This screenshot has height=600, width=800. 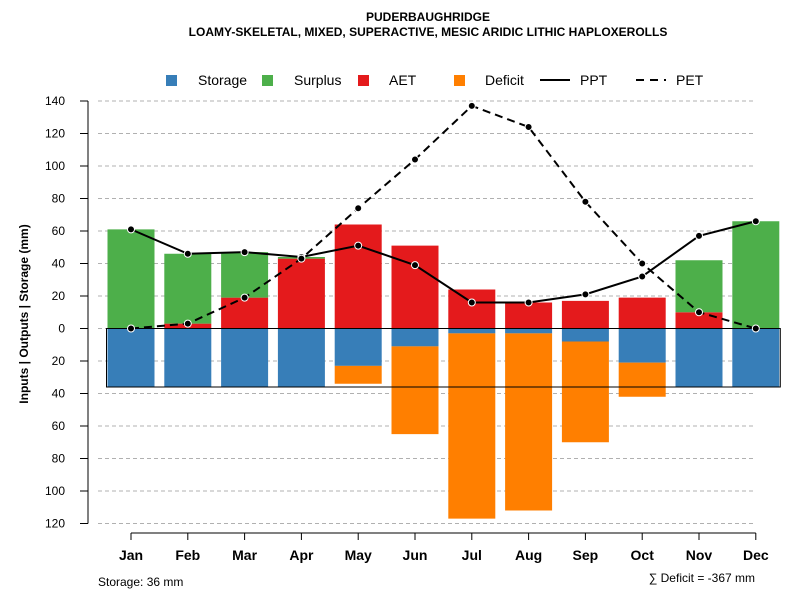 I want to click on bar-storage-jun, so click(x=415, y=337).